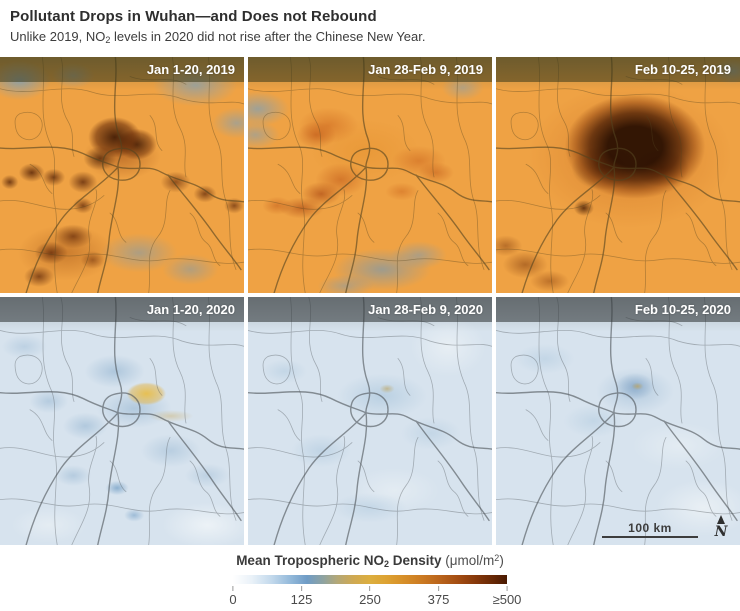 The height and width of the screenshot is (611, 740). Describe the element at coordinates (618, 69) in the screenshot. I see `panel-date-banner: Feb 10-25, 2019` at that location.